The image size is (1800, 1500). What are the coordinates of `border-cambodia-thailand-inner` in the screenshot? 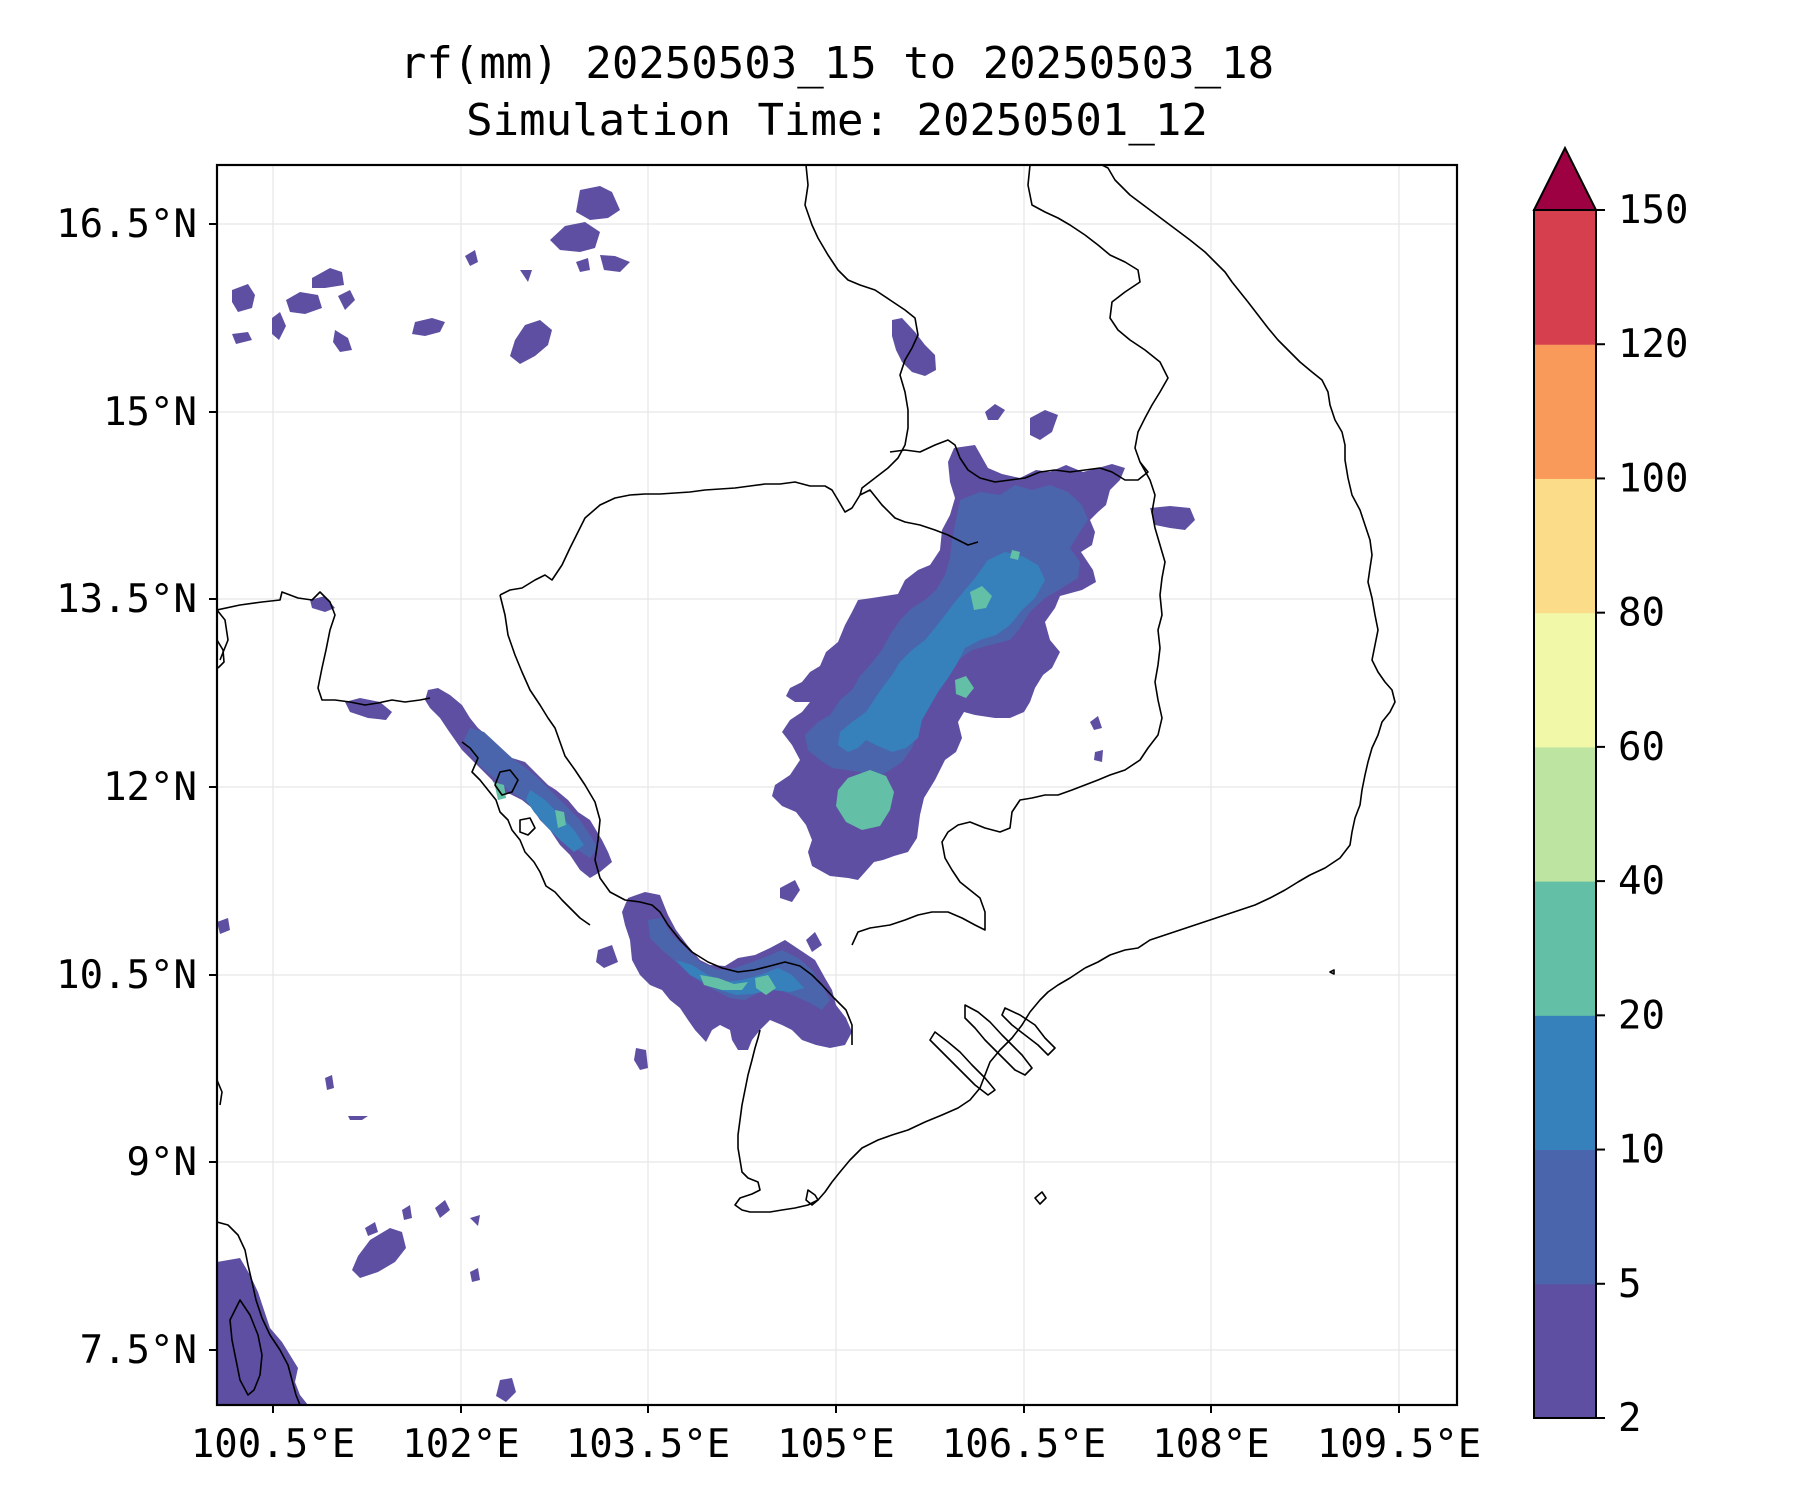 It's located at (739, 538).